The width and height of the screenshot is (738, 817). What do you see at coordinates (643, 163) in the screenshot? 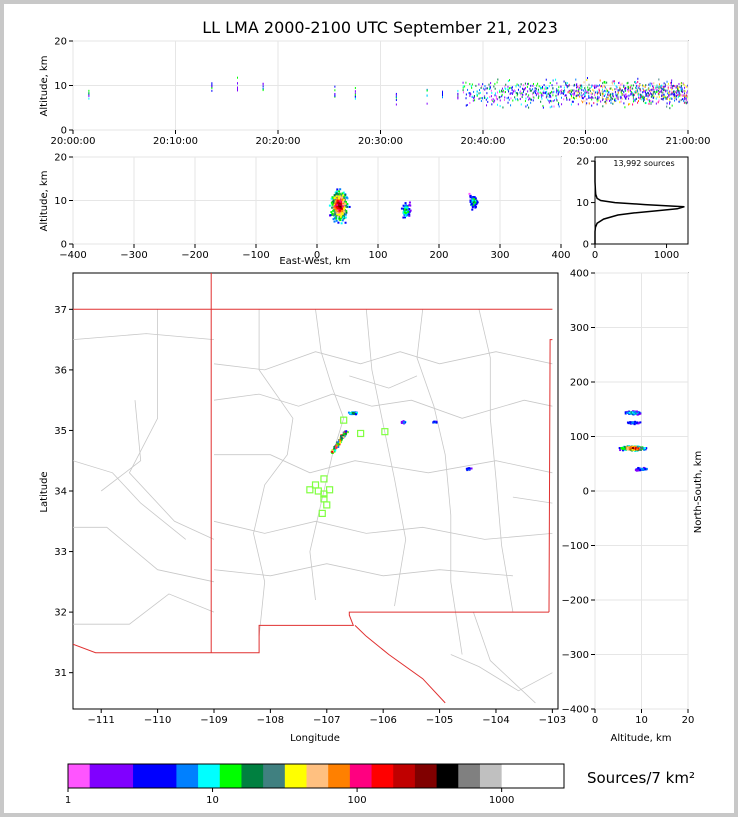
I see `histogram-total-label: 13,992 sources` at bounding box center [643, 163].